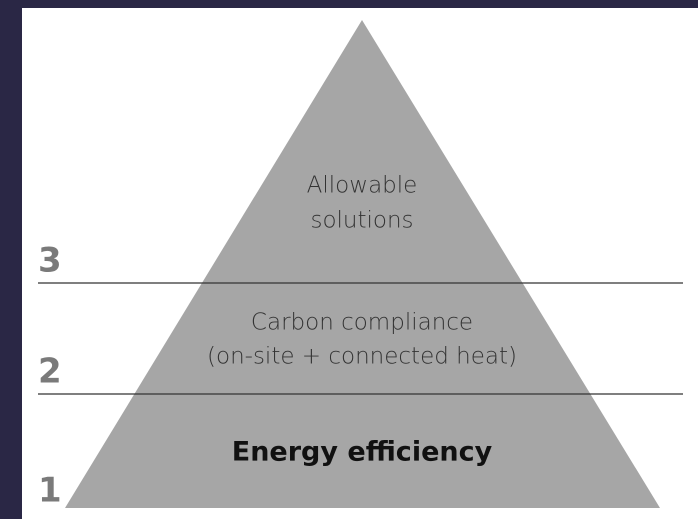 The width and height of the screenshot is (698, 519). I want to click on level-number: 3, so click(50, 261).